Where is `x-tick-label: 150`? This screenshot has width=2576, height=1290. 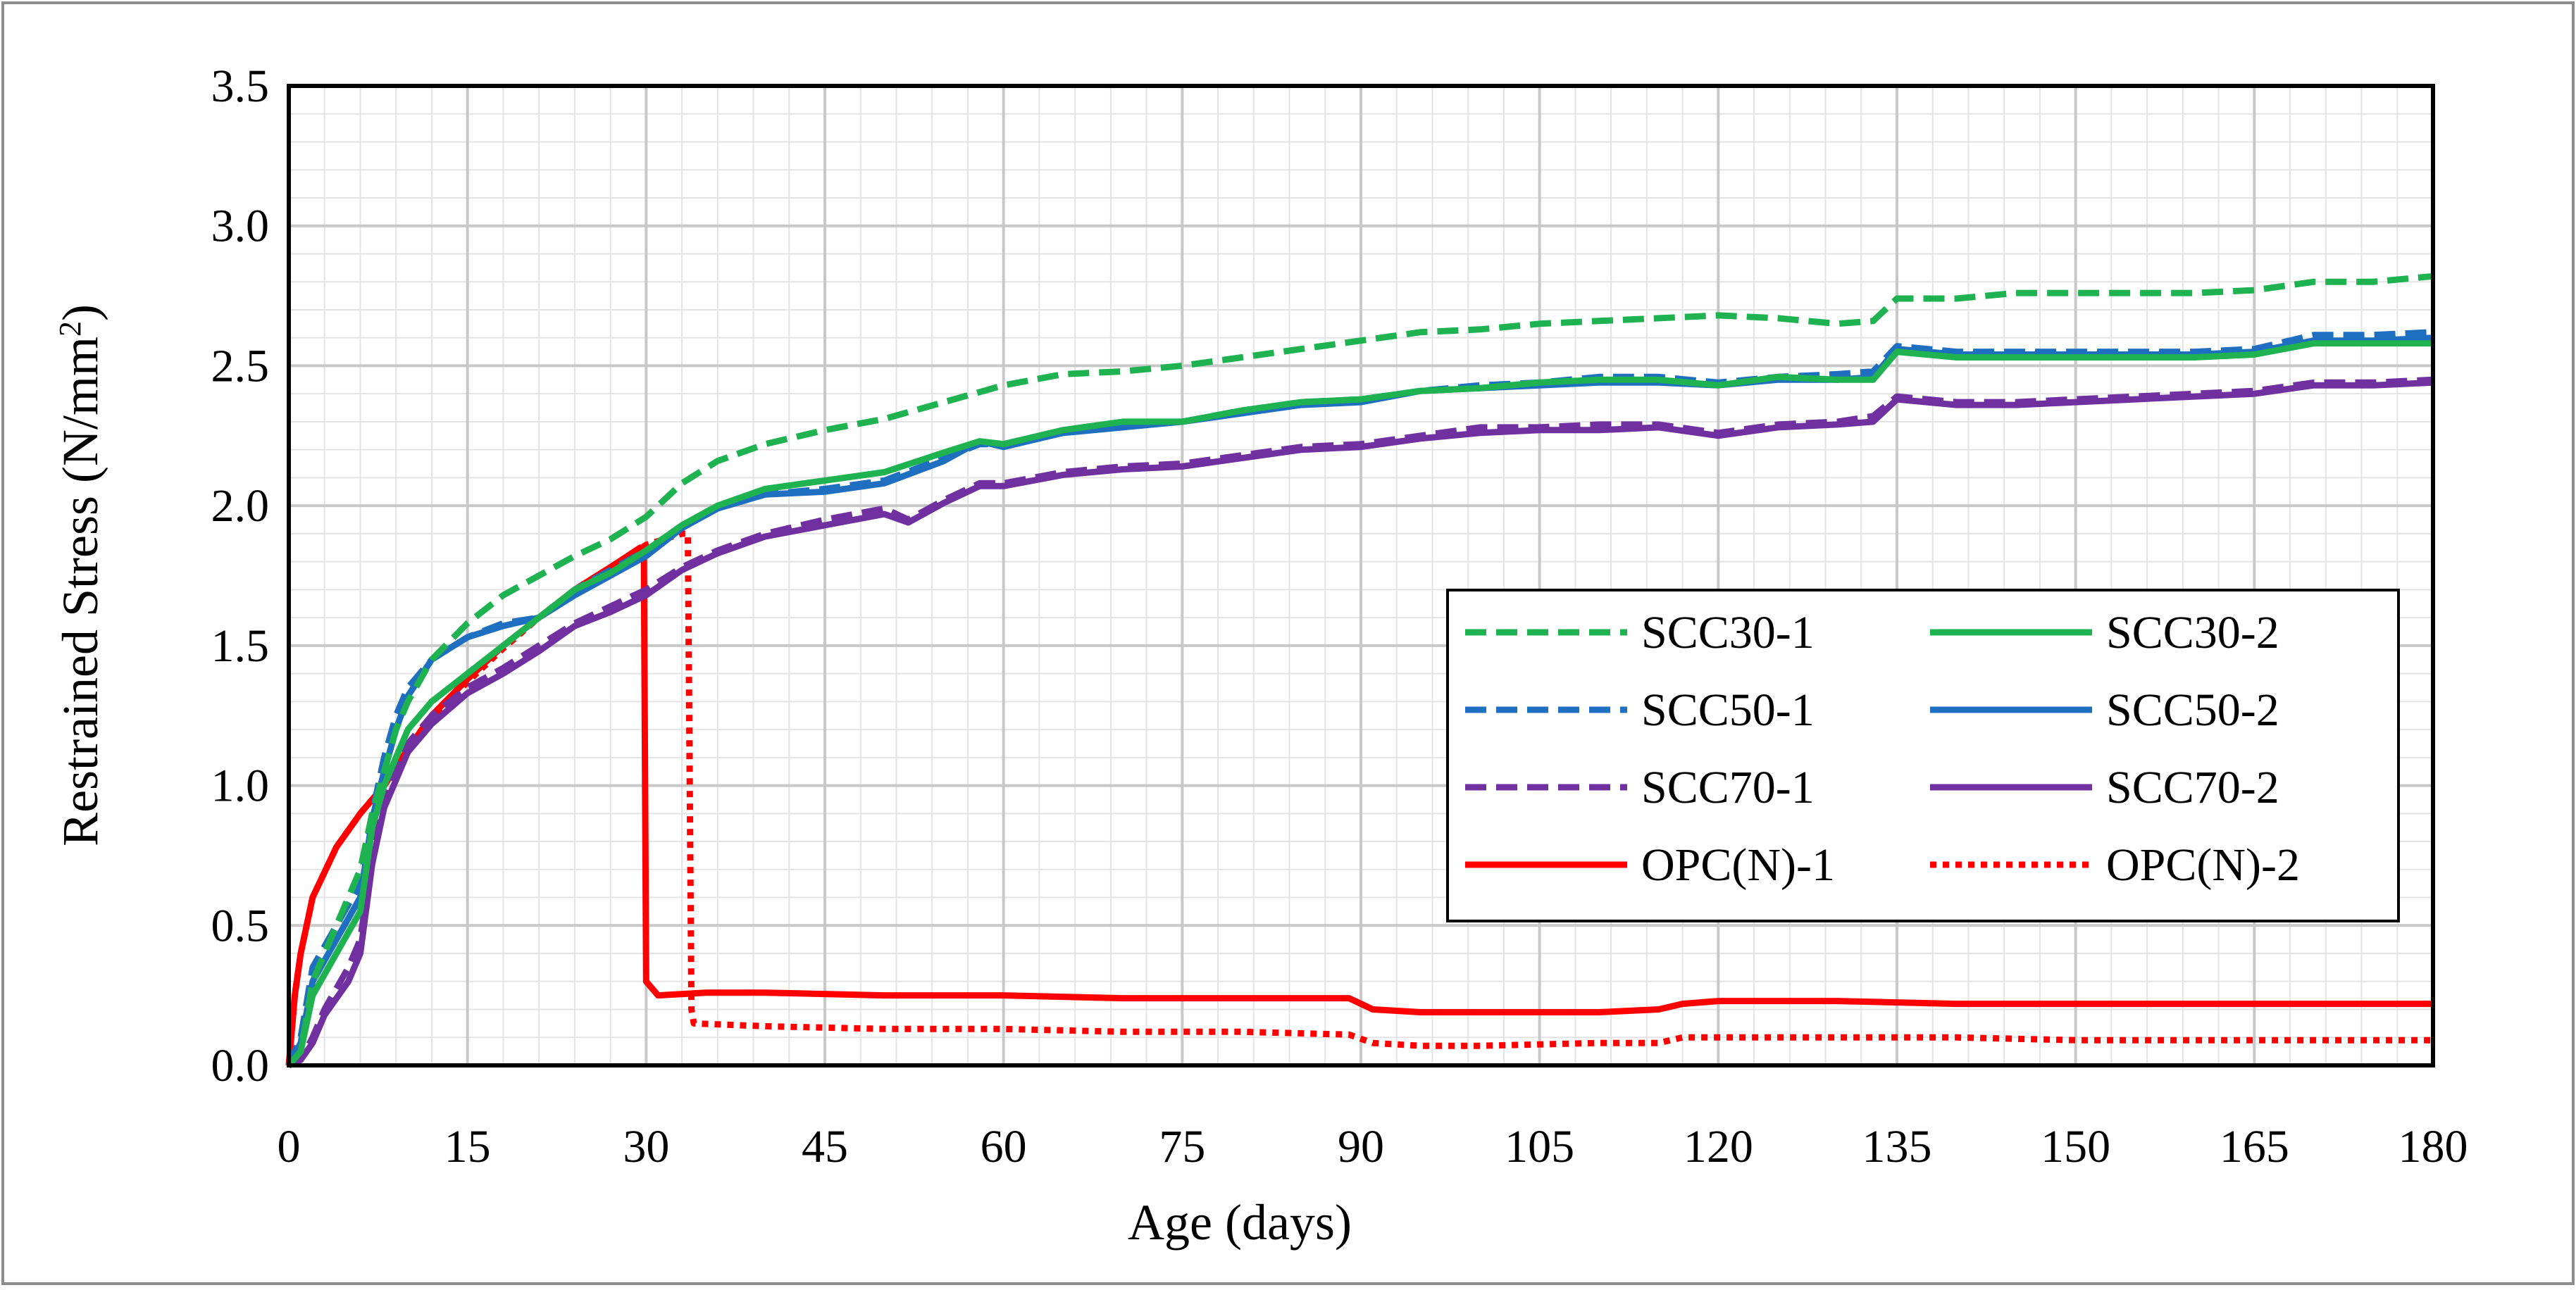
x-tick-label: 150 is located at coordinates (2075, 1146).